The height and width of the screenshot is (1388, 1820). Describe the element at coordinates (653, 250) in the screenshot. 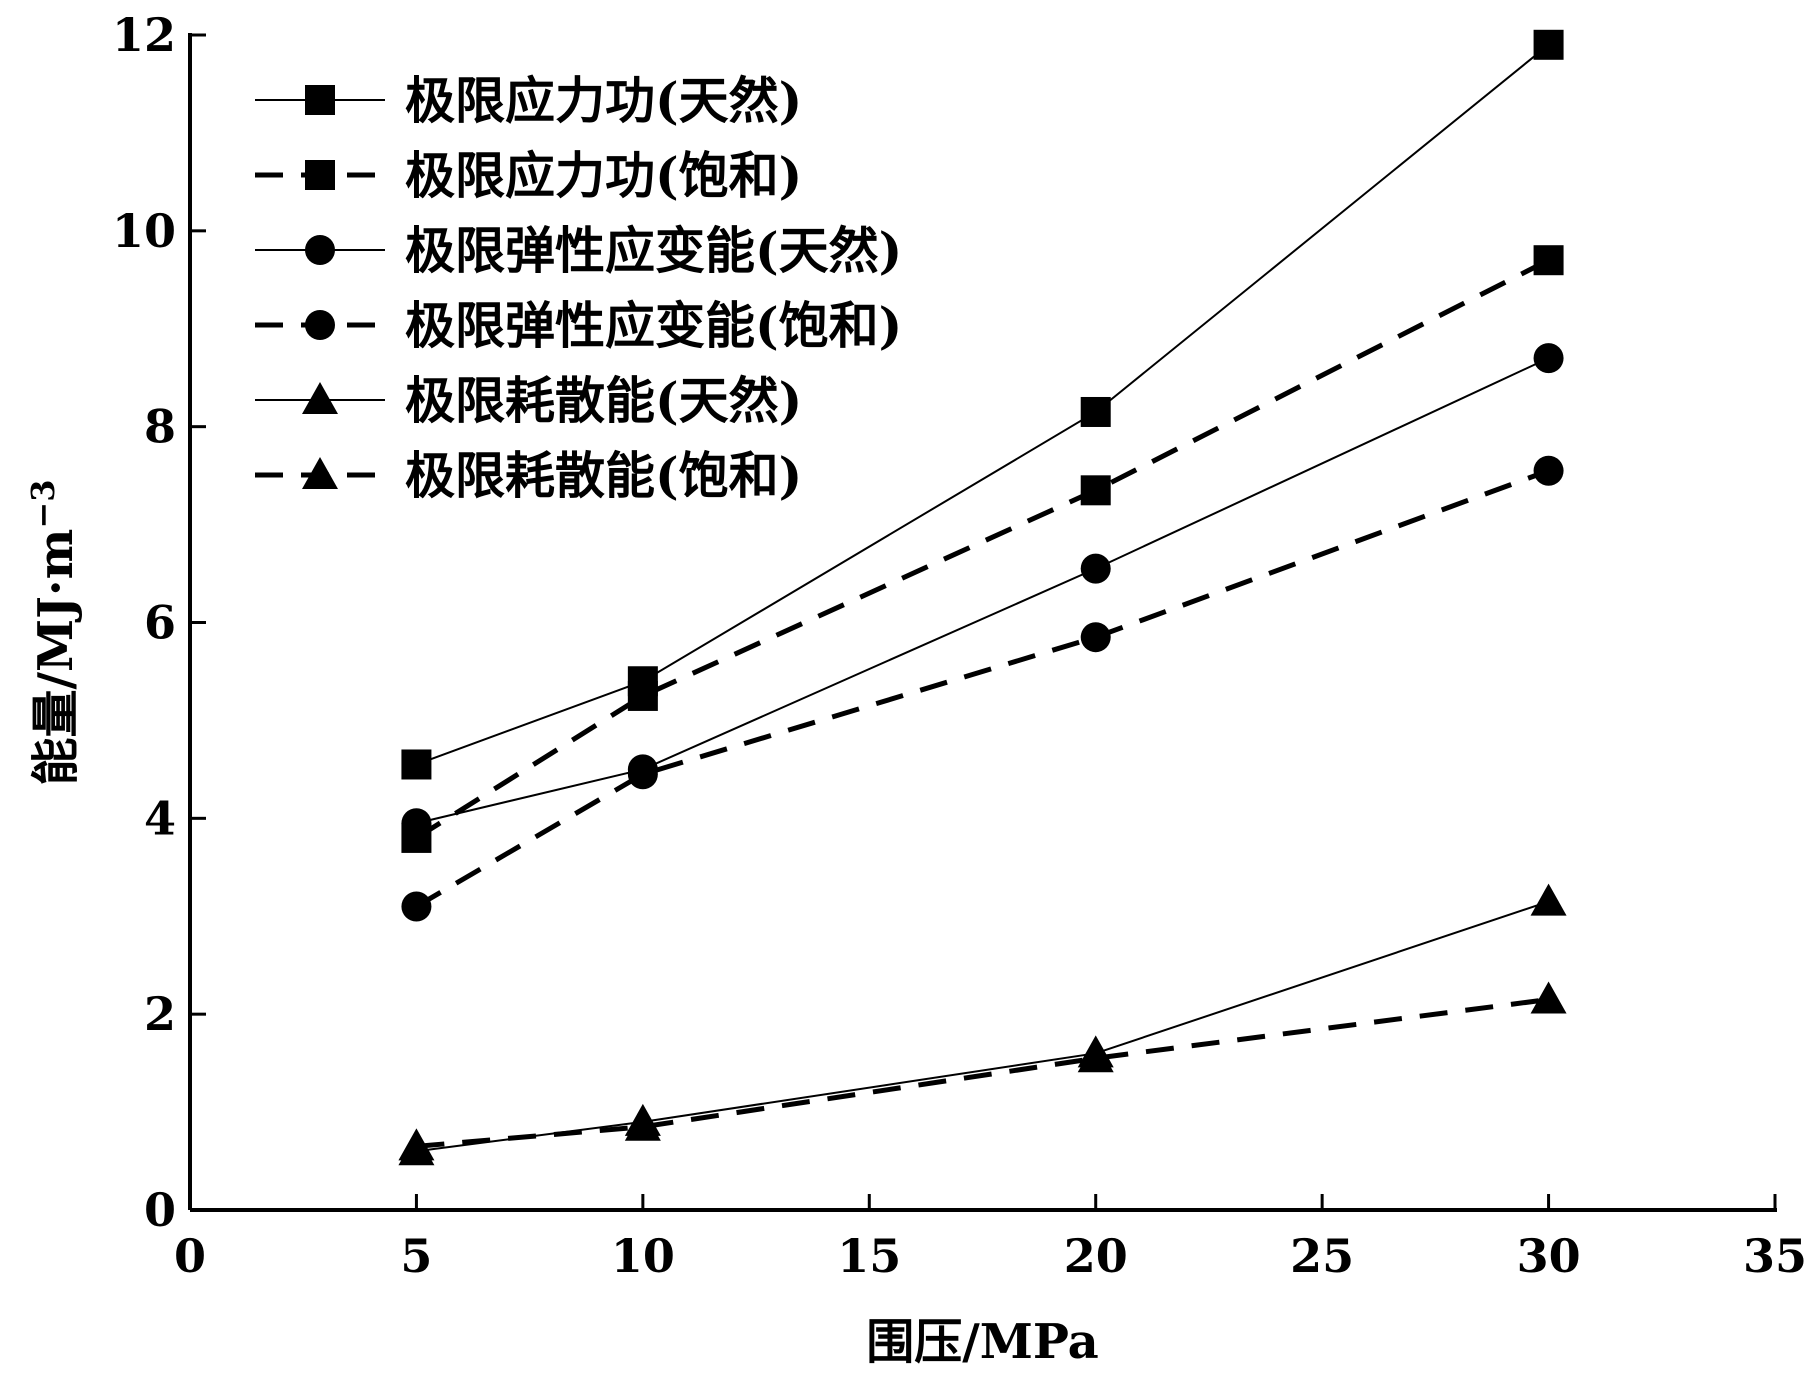

I see `legend-label: 极限弹性应变能(天然)` at that location.